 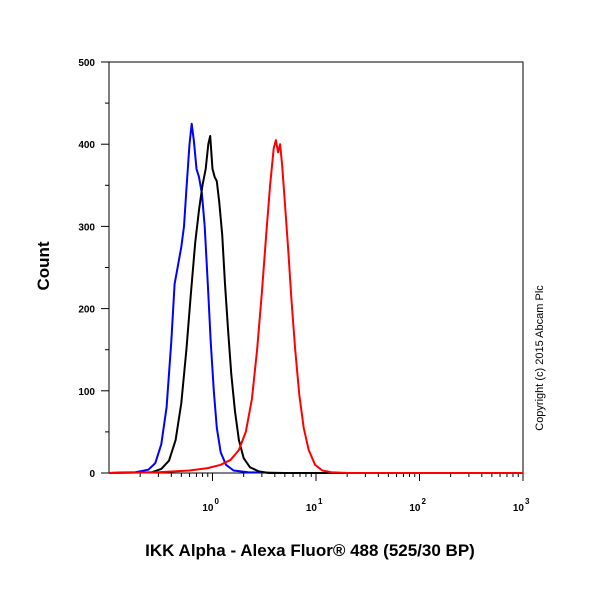 I want to click on y-tick-label: 500, so click(x=86, y=63).